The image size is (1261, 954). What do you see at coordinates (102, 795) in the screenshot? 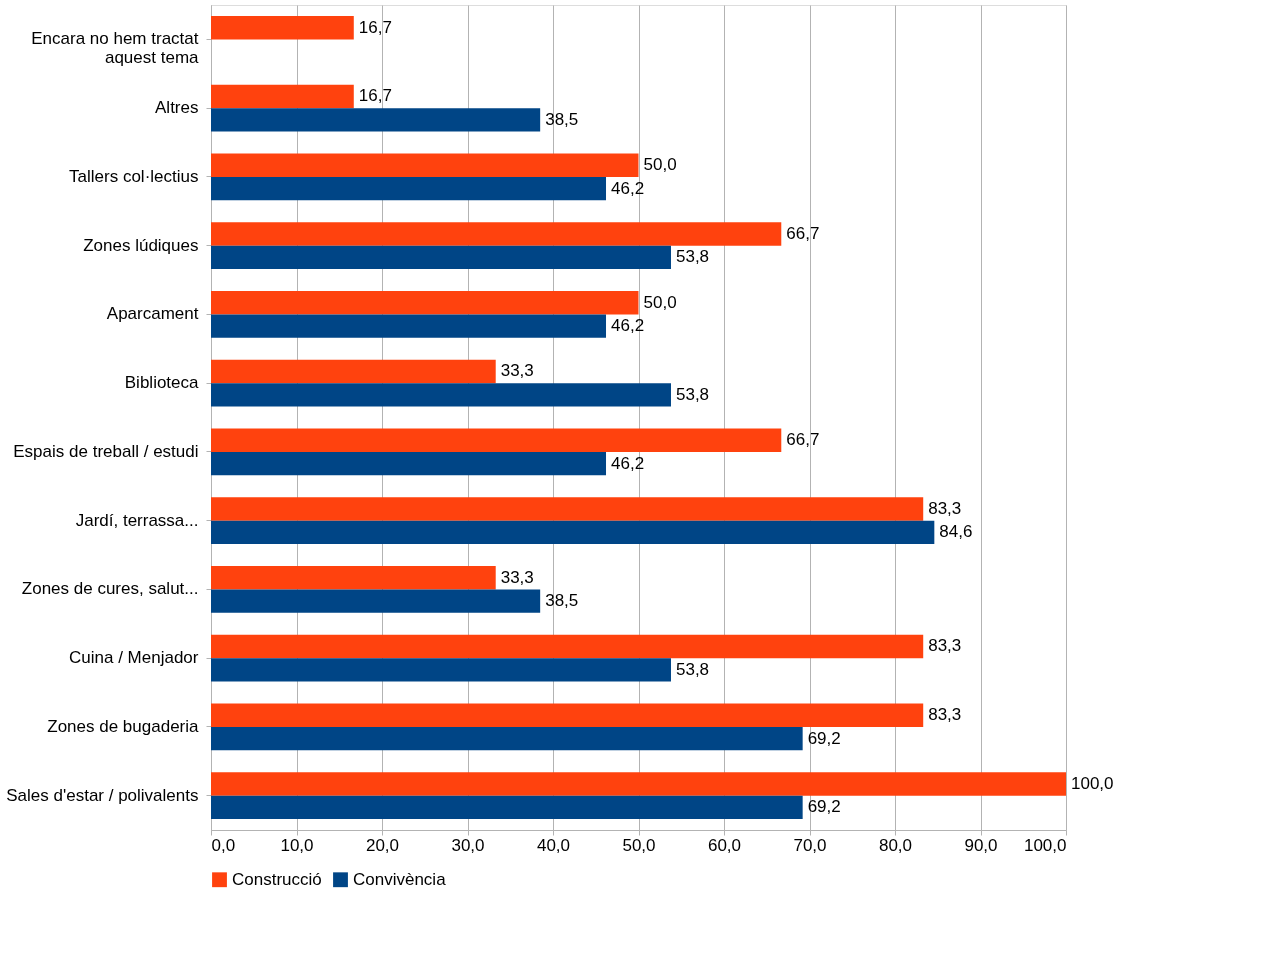
I see `y-tick-label: Sales d'estar / polivalents` at bounding box center [102, 795].